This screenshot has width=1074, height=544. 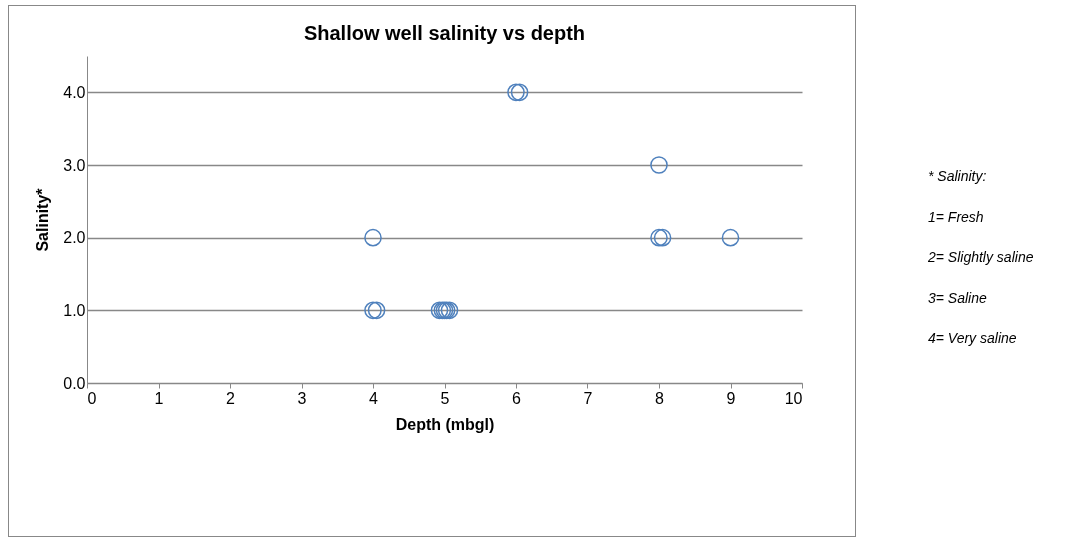 What do you see at coordinates (981, 258) in the screenshot?
I see `text: 2= Slightly saline` at bounding box center [981, 258].